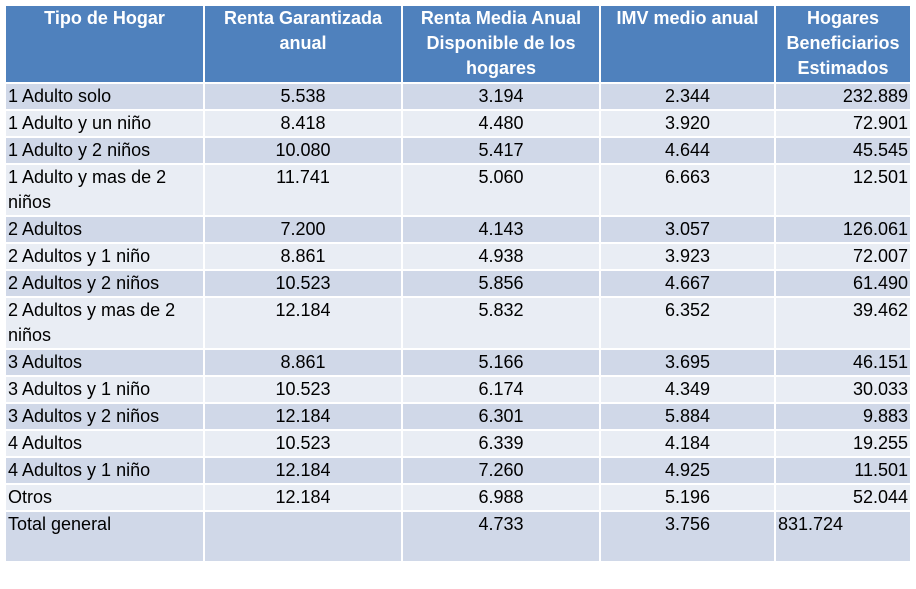 The width and height of the screenshot is (916, 589). I want to click on table-row: 2 Adultos 7.200 4.143 3.057 126.061, so click(458, 230).